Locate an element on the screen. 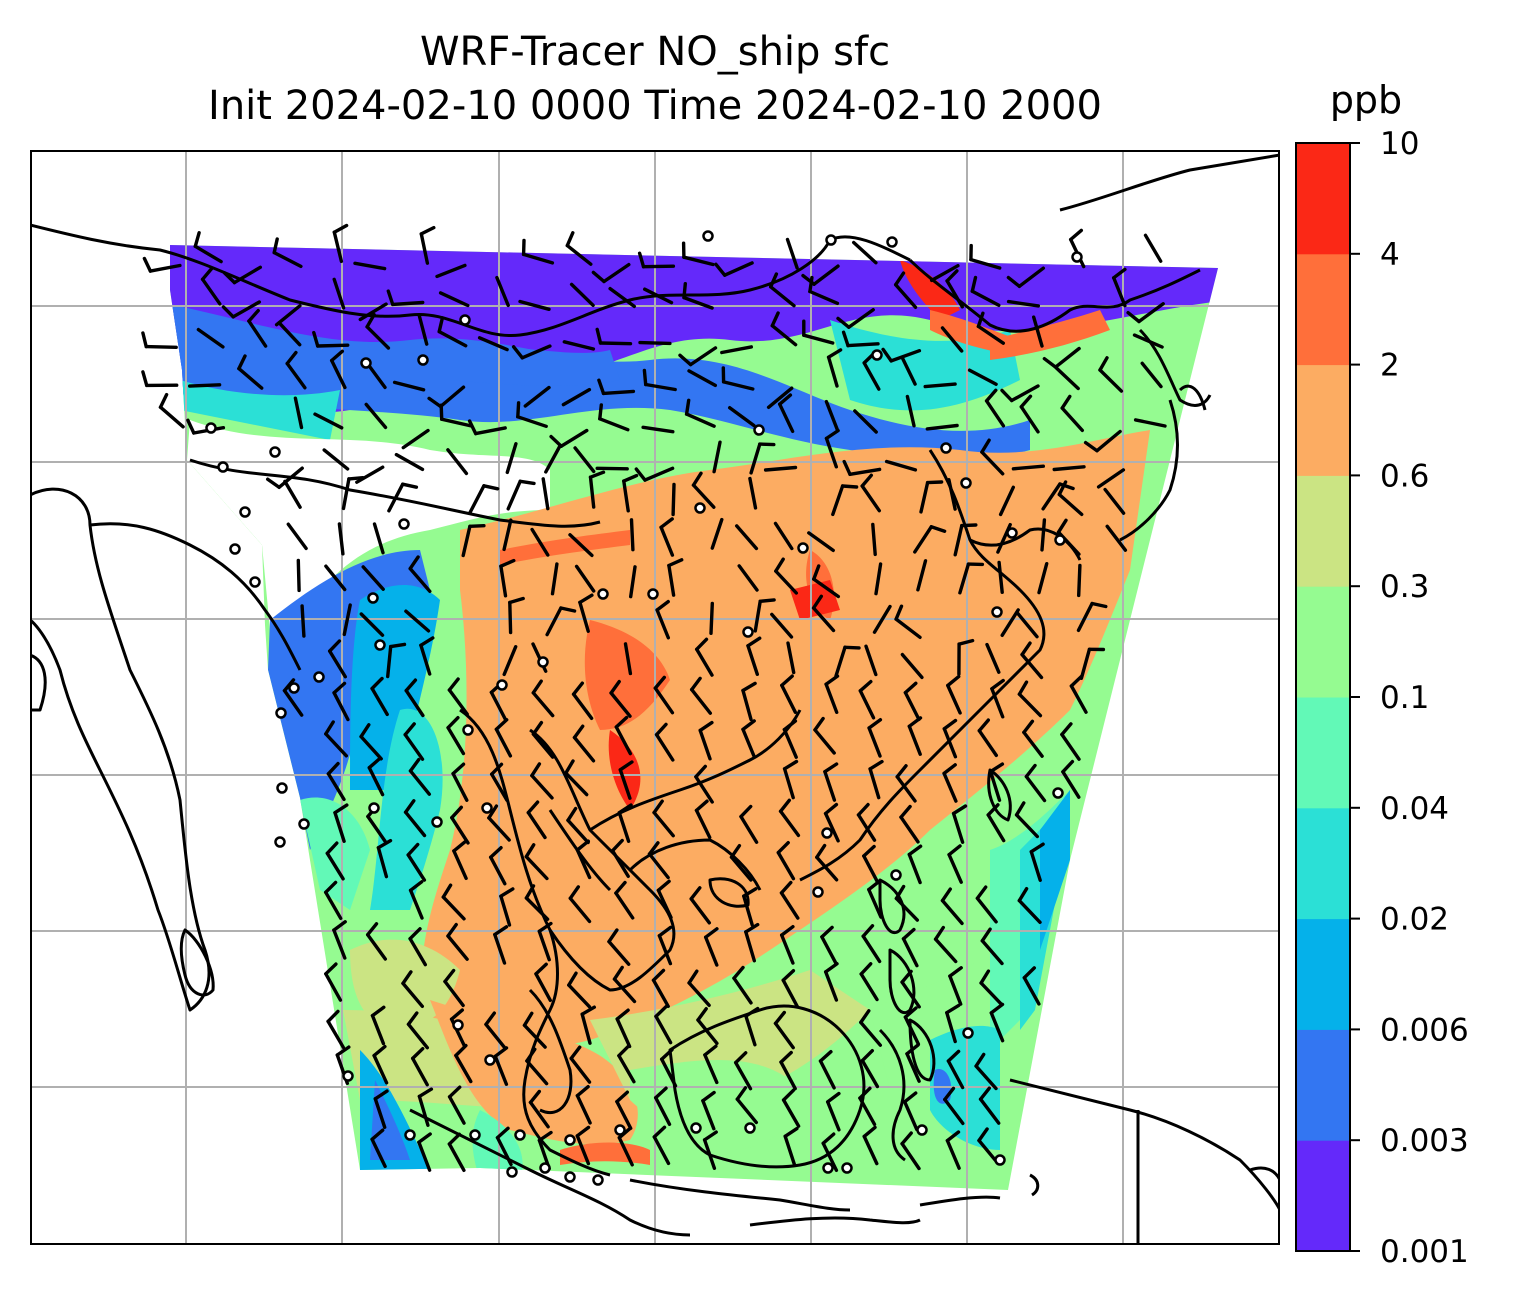  colorbar-tick-label: 0.02 is located at coordinates (1414, 920).